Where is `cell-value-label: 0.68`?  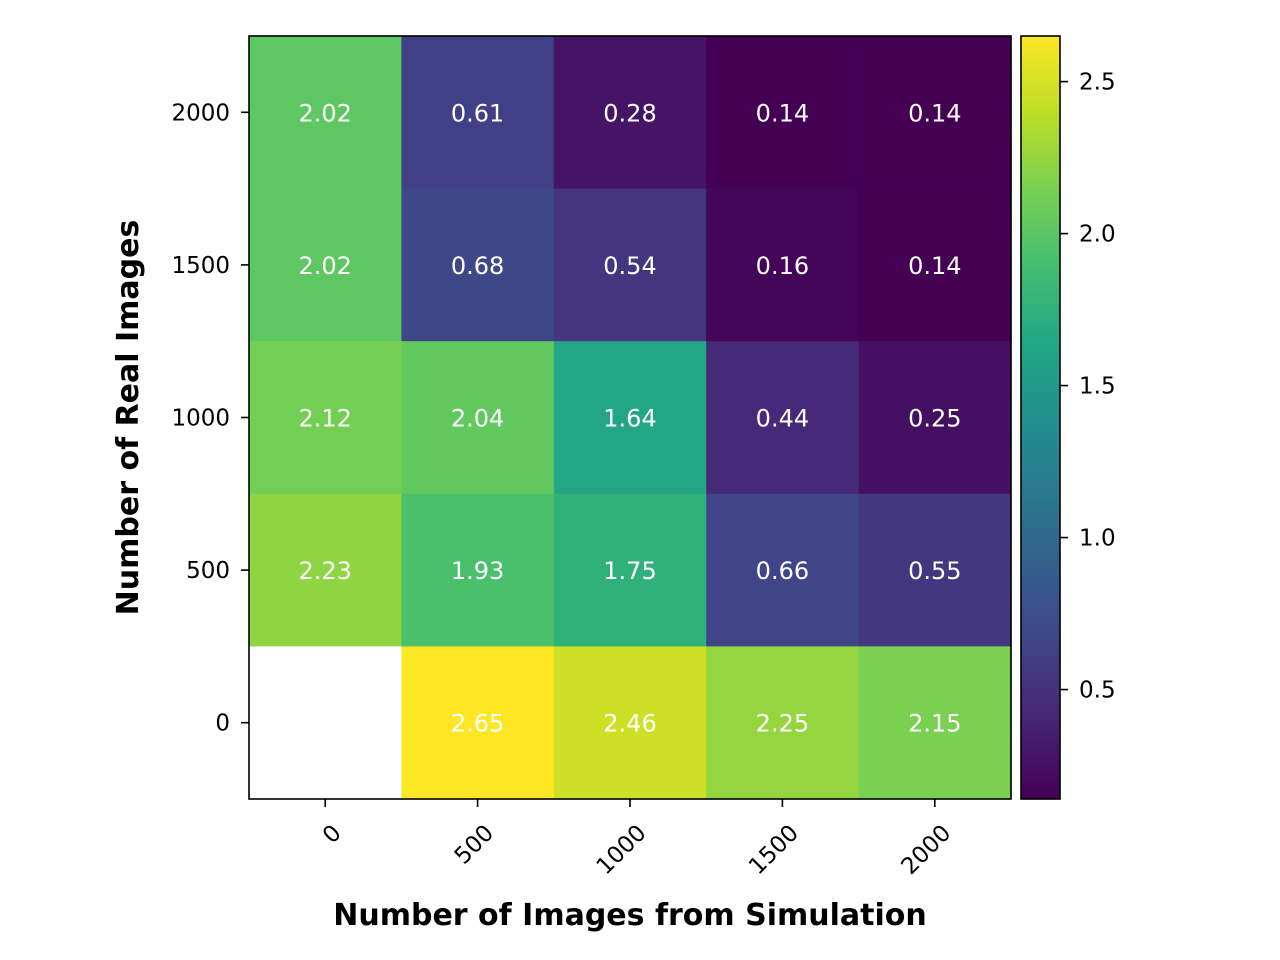 cell-value-label: 0.68 is located at coordinates (477, 266).